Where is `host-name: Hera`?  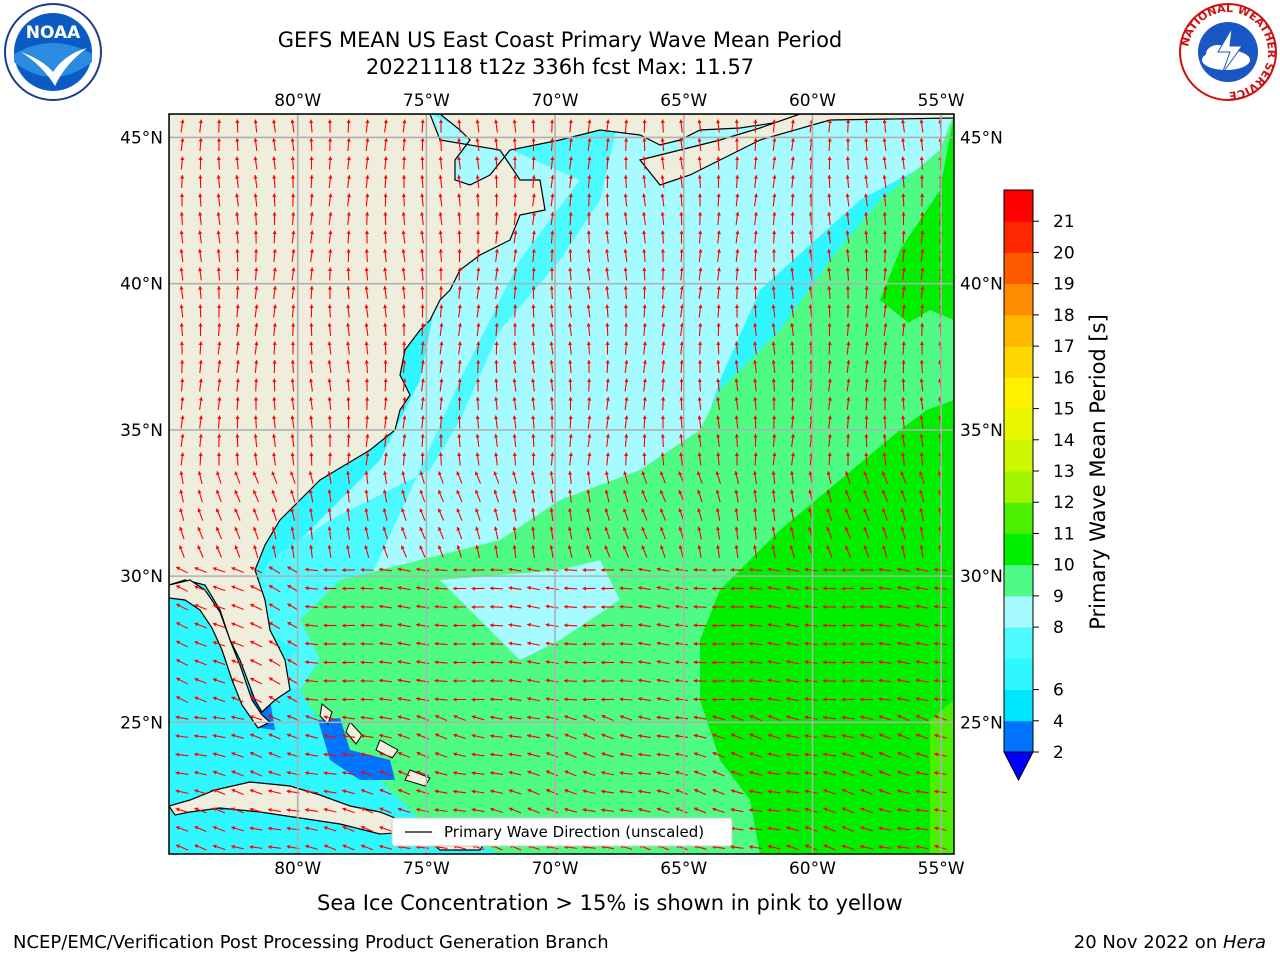 host-name: Hera is located at coordinates (1244, 942).